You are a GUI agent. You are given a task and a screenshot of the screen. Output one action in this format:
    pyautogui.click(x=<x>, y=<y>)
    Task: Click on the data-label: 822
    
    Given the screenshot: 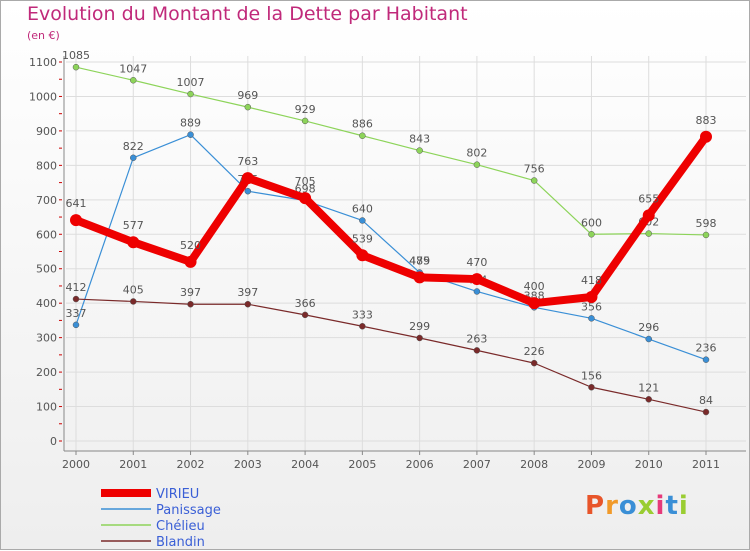 What is the action you would take?
    pyautogui.click(x=133, y=146)
    